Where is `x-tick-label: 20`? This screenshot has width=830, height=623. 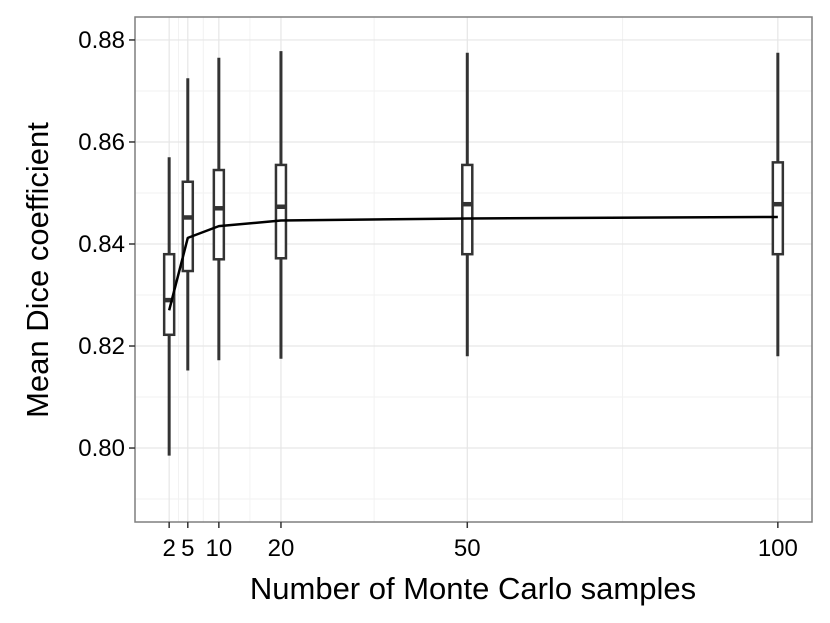 x-tick-label: 20 is located at coordinates (281, 548).